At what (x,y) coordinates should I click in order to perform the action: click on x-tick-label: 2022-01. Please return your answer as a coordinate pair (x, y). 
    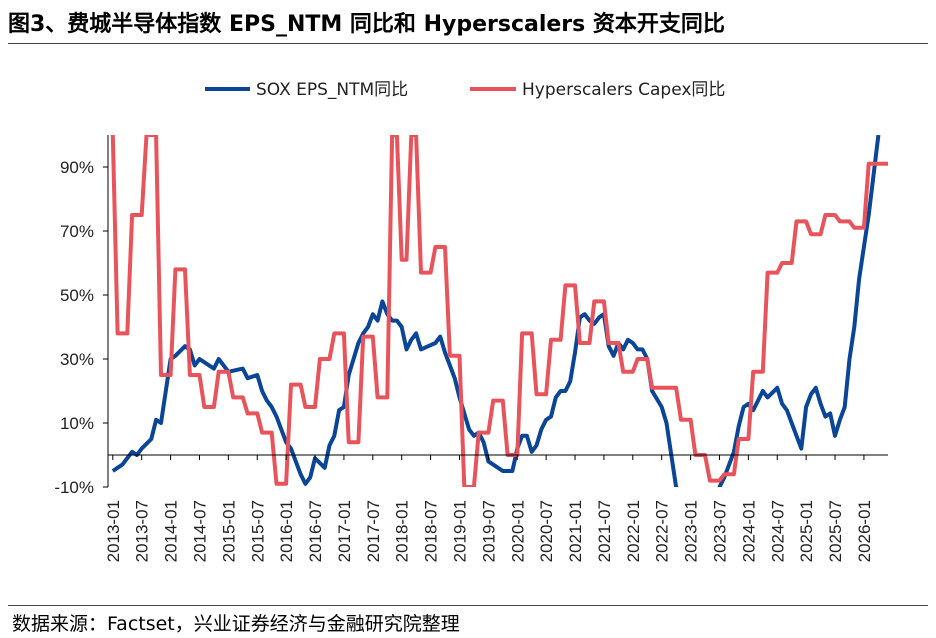
    Looking at the image, I should click on (633, 531).